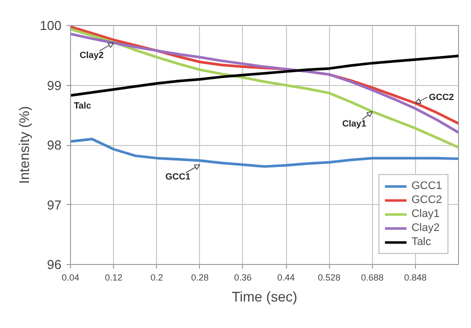 The height and width of the screenshot is (328, 471). Describe the element at coordinates (51, 25) in the screenshot. I see `y-tick-label: 100` at that location.